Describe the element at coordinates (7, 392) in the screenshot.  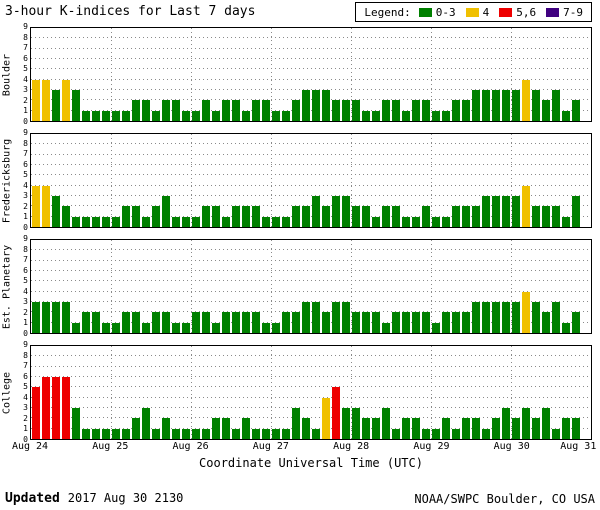
I see `station-label: College` at that location.